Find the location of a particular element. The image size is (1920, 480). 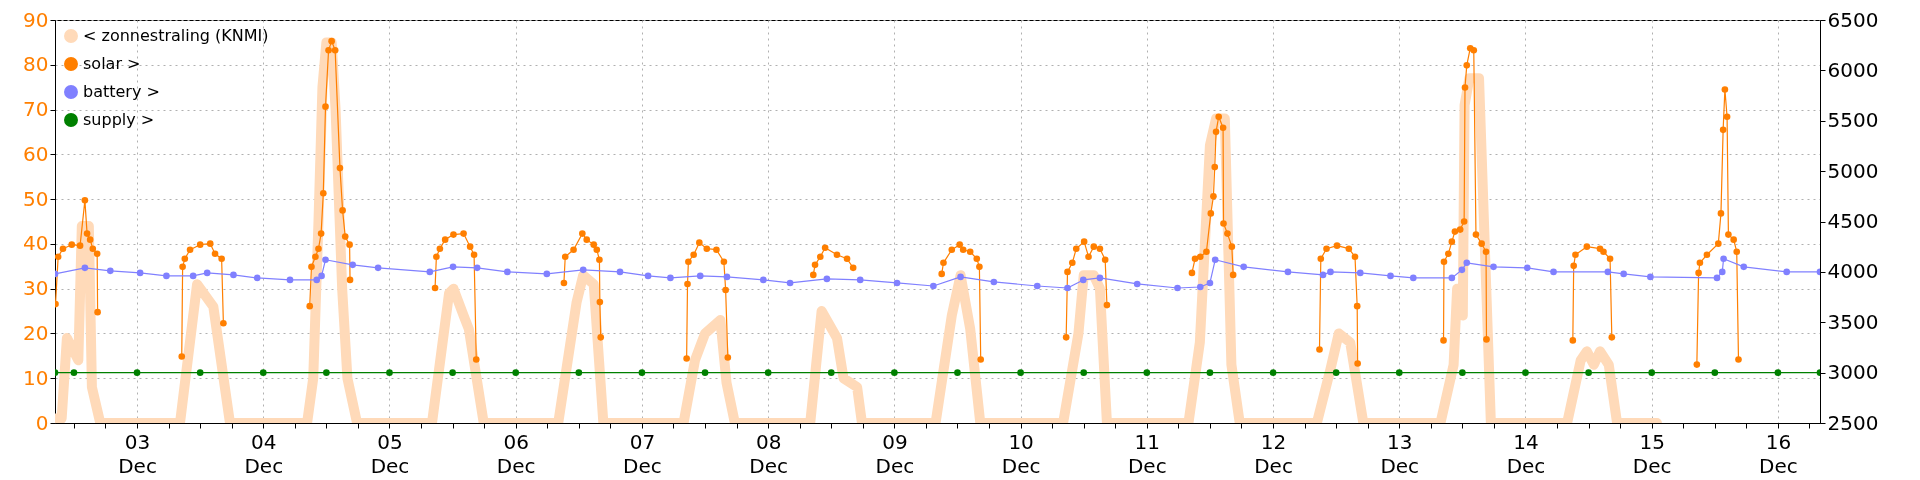

y-tick-label: 30 is located at coordinates (36, 288).